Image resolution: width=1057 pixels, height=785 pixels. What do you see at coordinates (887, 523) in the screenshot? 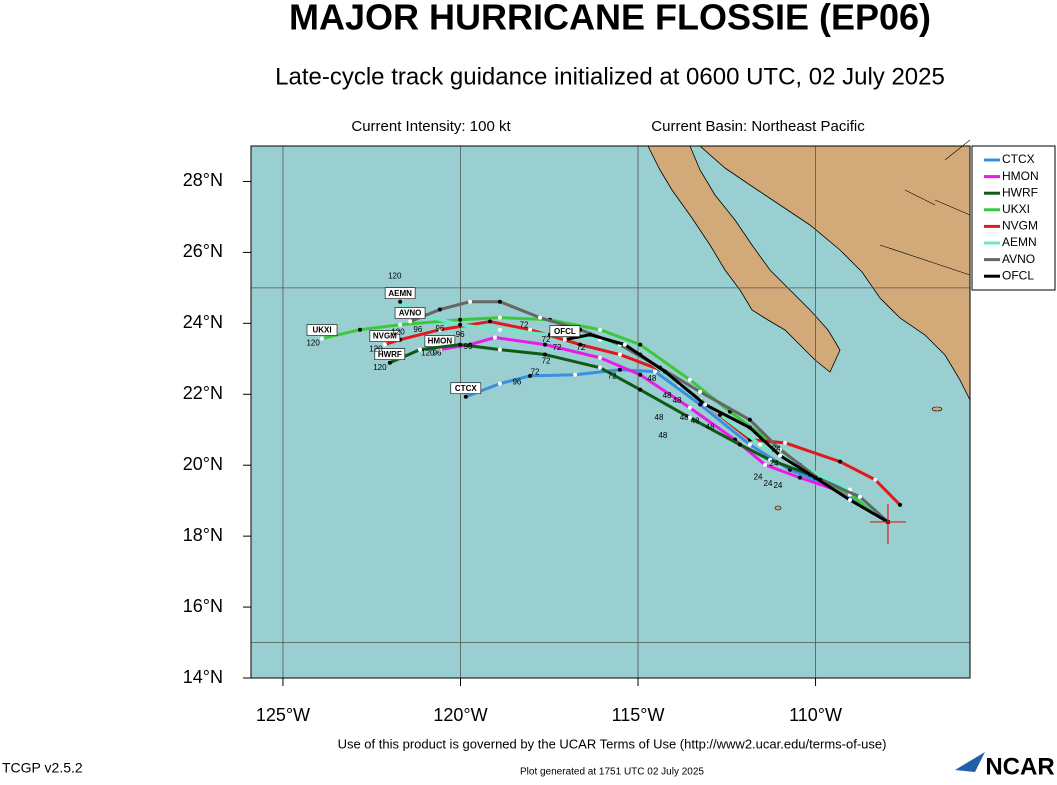
I see `current-position` at bounding box center [887, 523].